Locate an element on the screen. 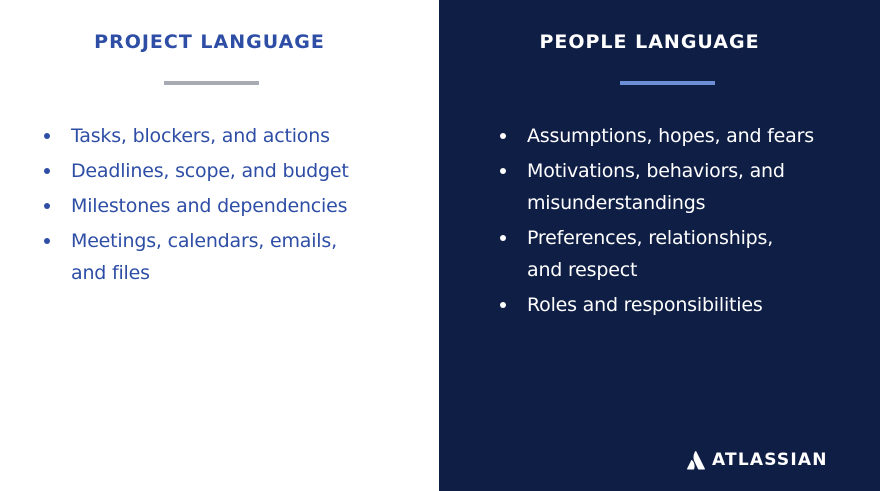 The height and width of the screenshot is (491, 880). list-item: Assumptions, hopes, and fears is located at coordinates (687, 136).